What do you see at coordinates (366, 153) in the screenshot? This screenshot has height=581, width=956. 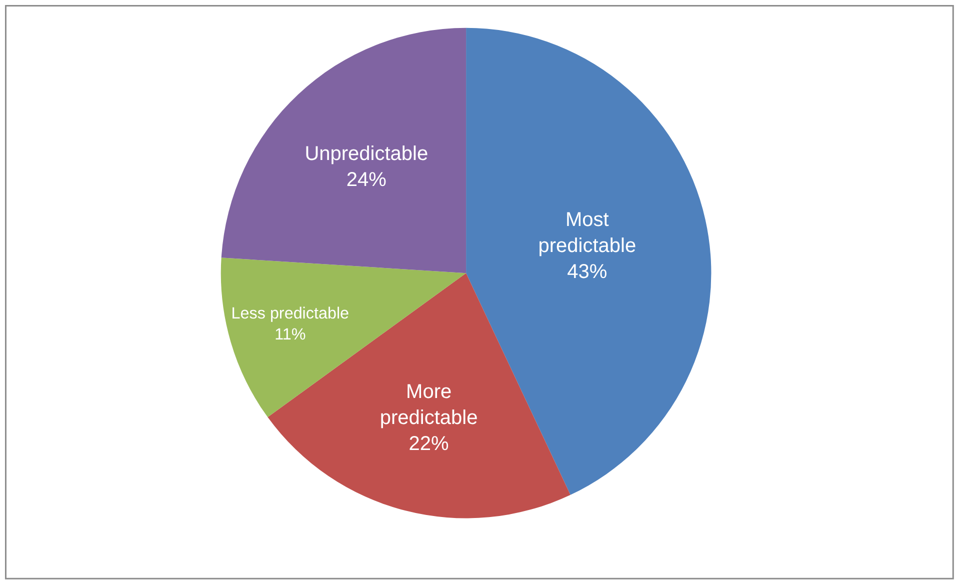 I see `slice-label: Unpredictable` at bounding box center [366, 153].